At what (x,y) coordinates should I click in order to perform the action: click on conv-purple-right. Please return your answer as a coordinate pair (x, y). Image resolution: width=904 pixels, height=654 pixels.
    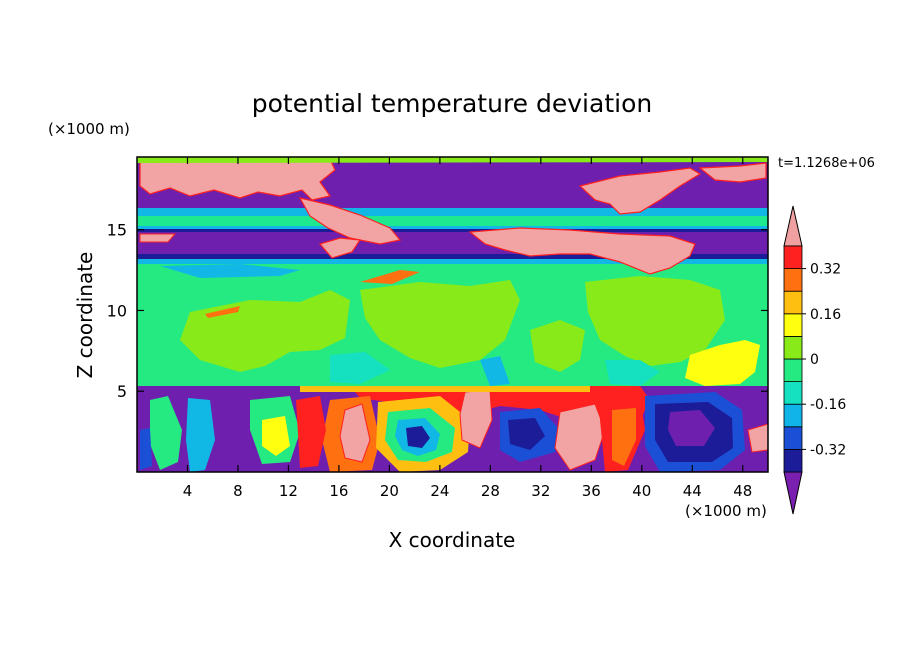
    Looking at the image, I should click on (691, 428).